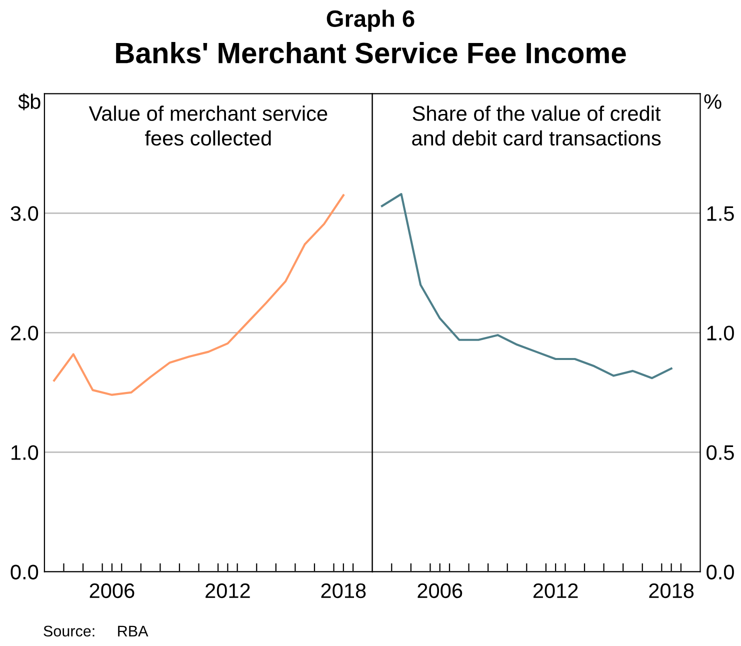  Describe the element at coordinates (25, 452) in the screenshot. I see `y-tick-label: 1.0` at that location.